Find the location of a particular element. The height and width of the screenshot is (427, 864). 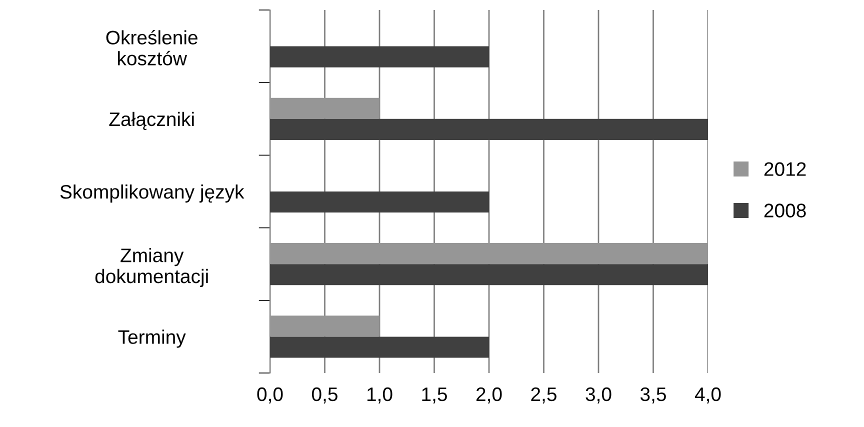

x-tick-label: 1,5 is located at coordinates (434, 396).